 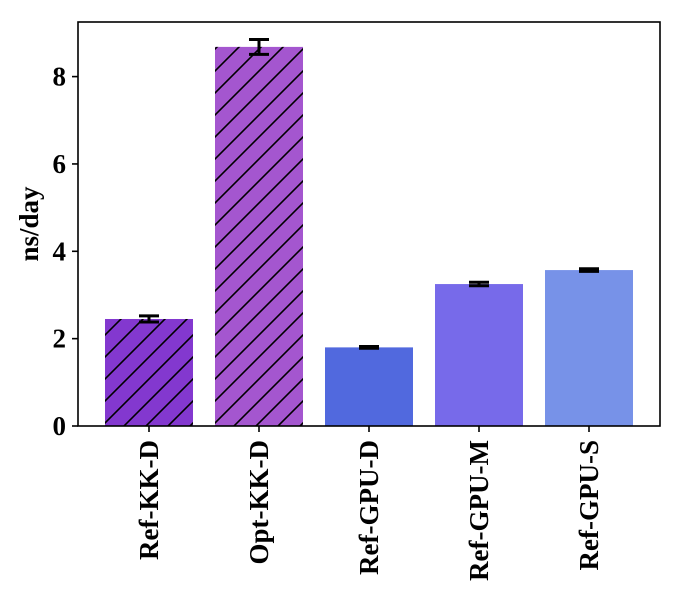 I want to click on bar-ref-gpu-d, so click(x=369, y=386).